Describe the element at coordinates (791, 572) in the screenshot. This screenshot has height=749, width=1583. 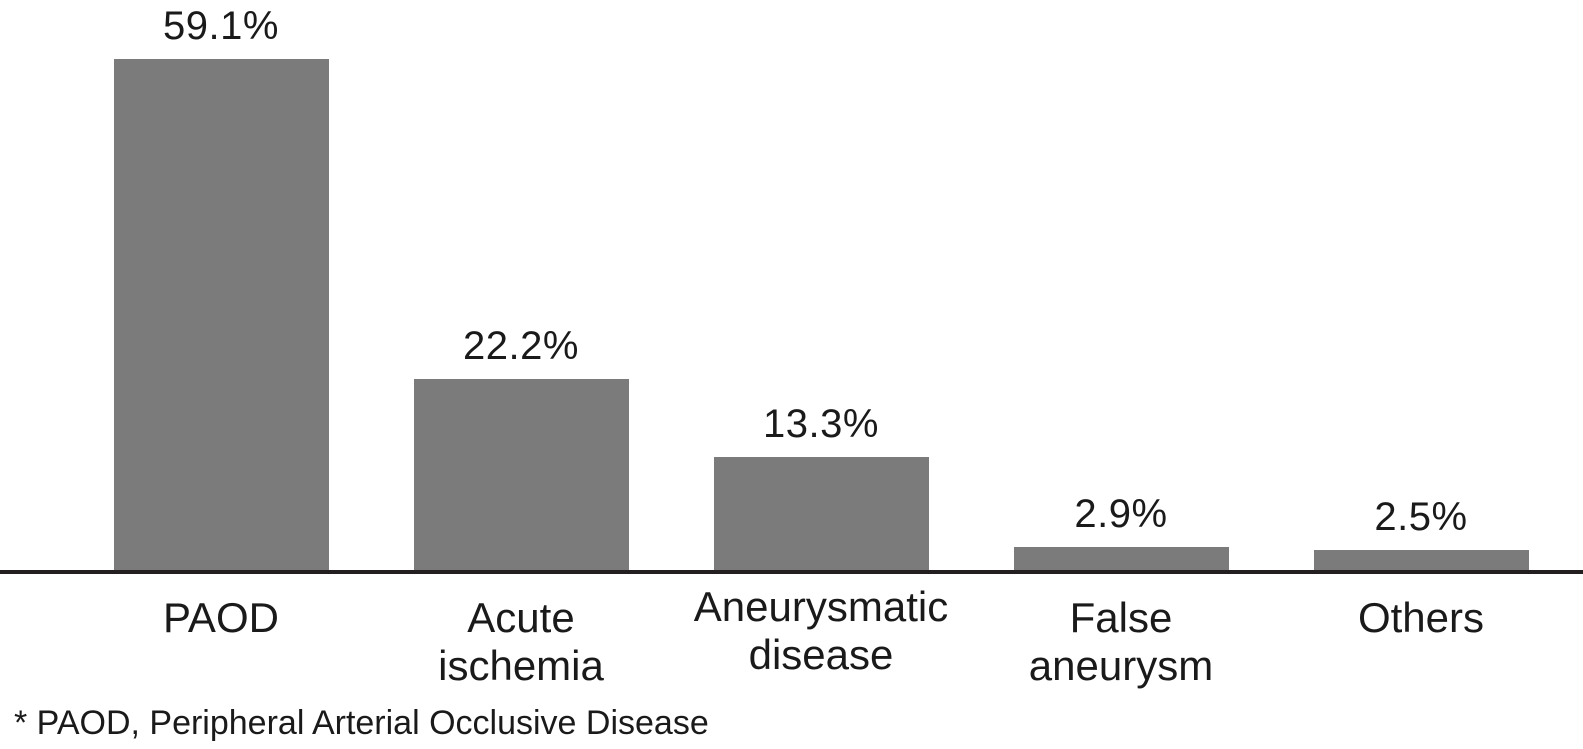
I see `x-axis-line` at that location.